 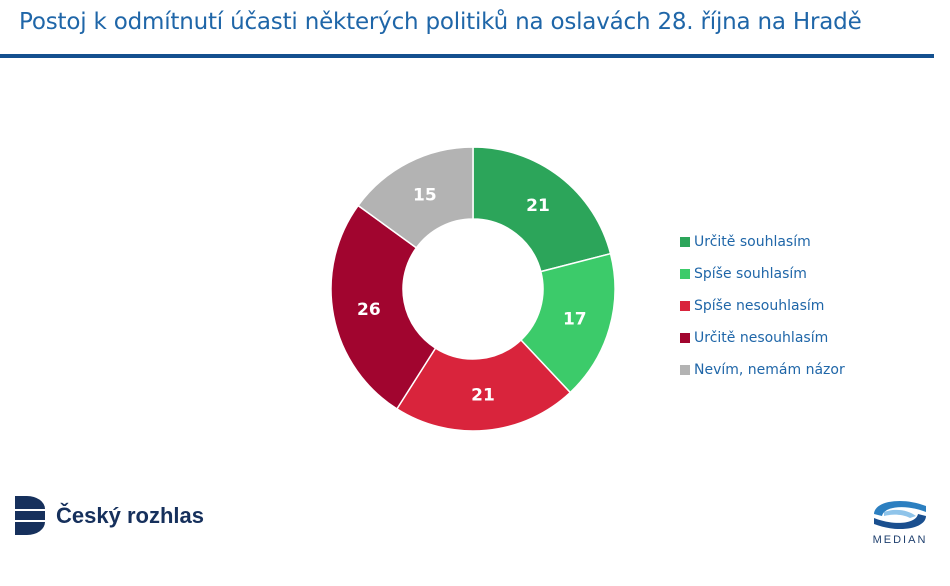 I want to click on cesky-rozhlas-mark-icon, so click(x=30, y=515).